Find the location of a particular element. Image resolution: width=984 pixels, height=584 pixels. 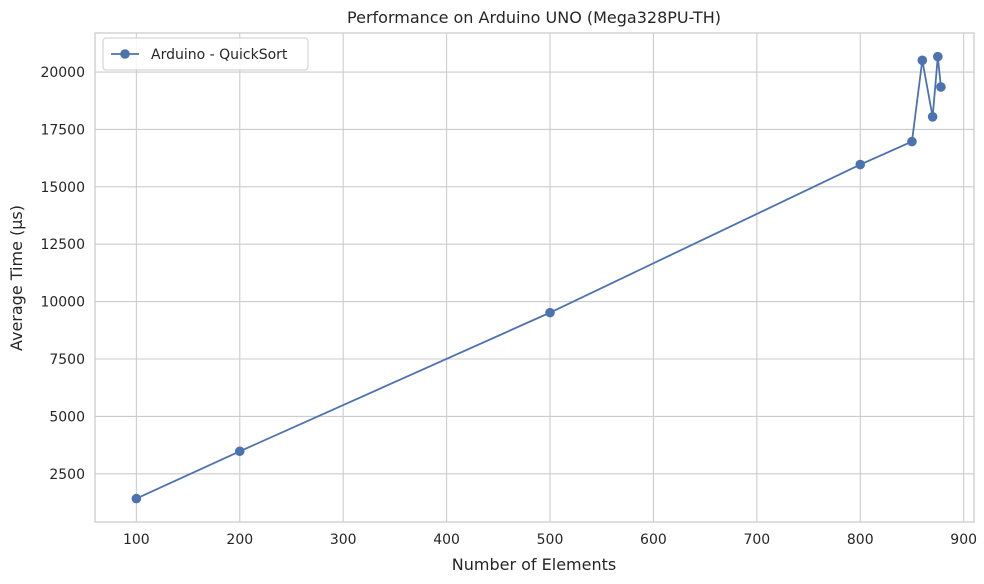

x-tick-label: 600 is located at coordinates (653, 540).